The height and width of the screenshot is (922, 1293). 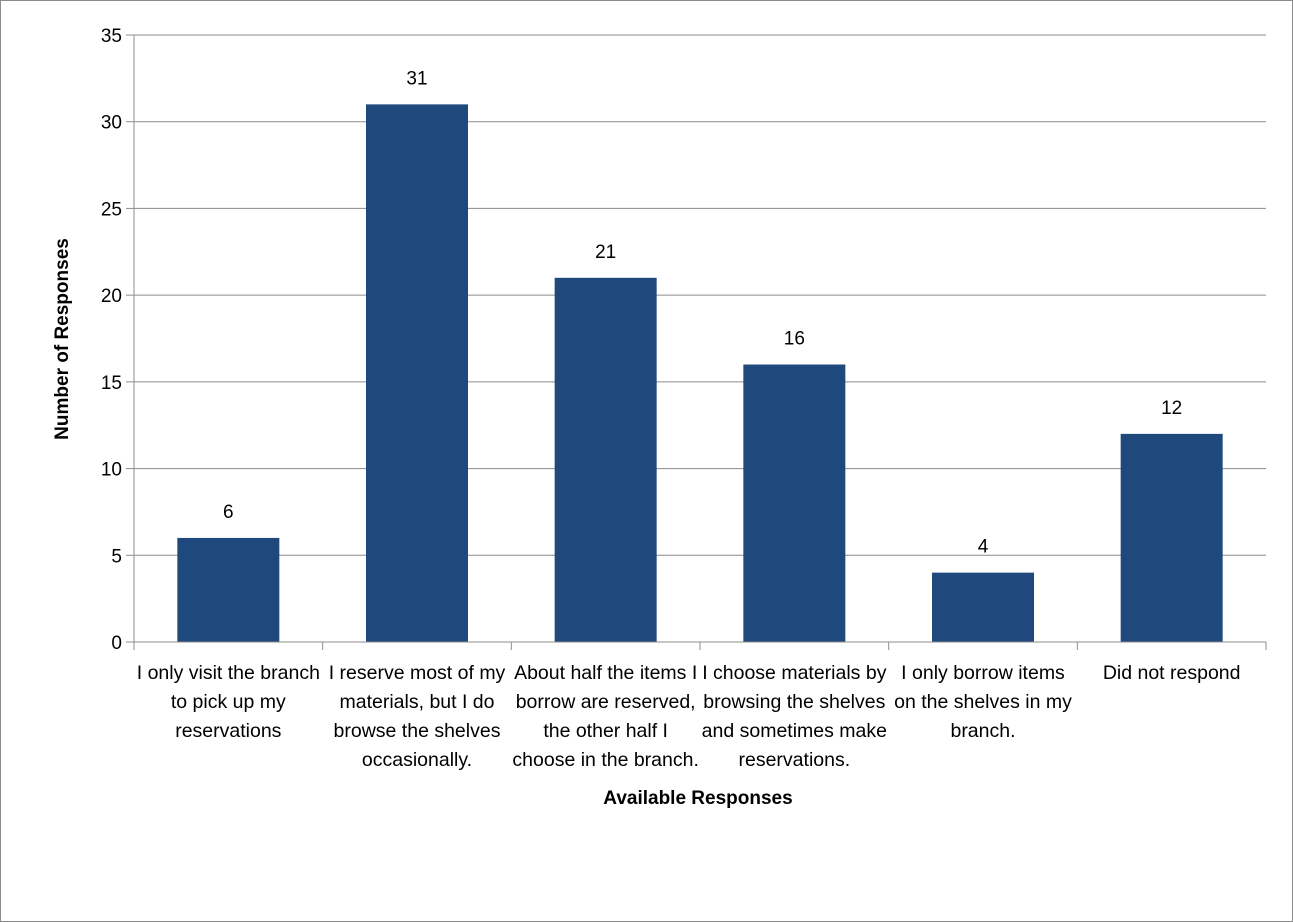 What do you see at coordinates (605, 252) in the screenshot?
I see `data-label: 21` at bounding box center [605, 252].